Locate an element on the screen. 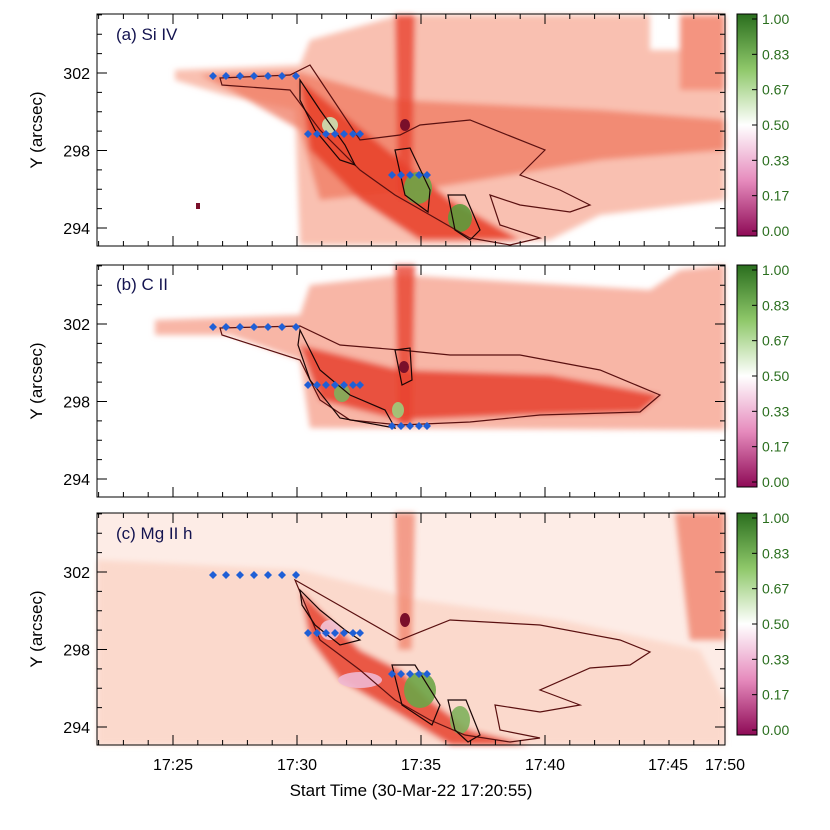 Image resolution: width=830 pixels, height=830 pixels. panel-b-markers is located at coordinates (320, 376).